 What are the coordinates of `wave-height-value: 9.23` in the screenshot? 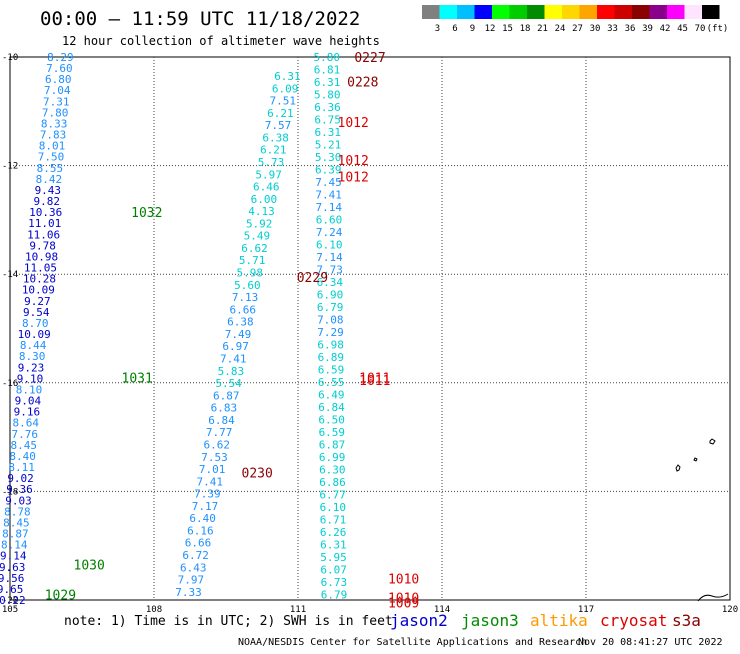 It's located at (31, 367).